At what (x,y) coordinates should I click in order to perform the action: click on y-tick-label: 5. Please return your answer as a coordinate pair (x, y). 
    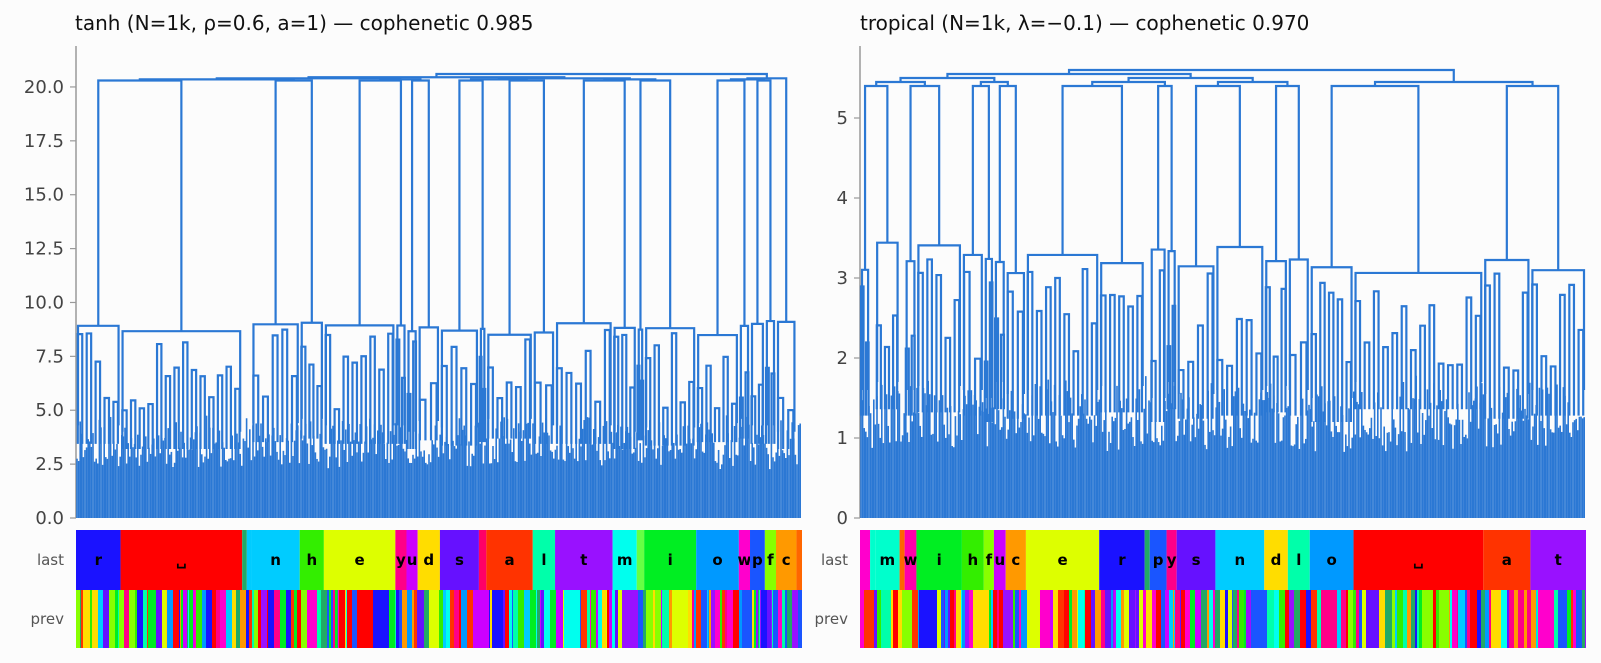
    Looking at the image, I should click on (842, 118).